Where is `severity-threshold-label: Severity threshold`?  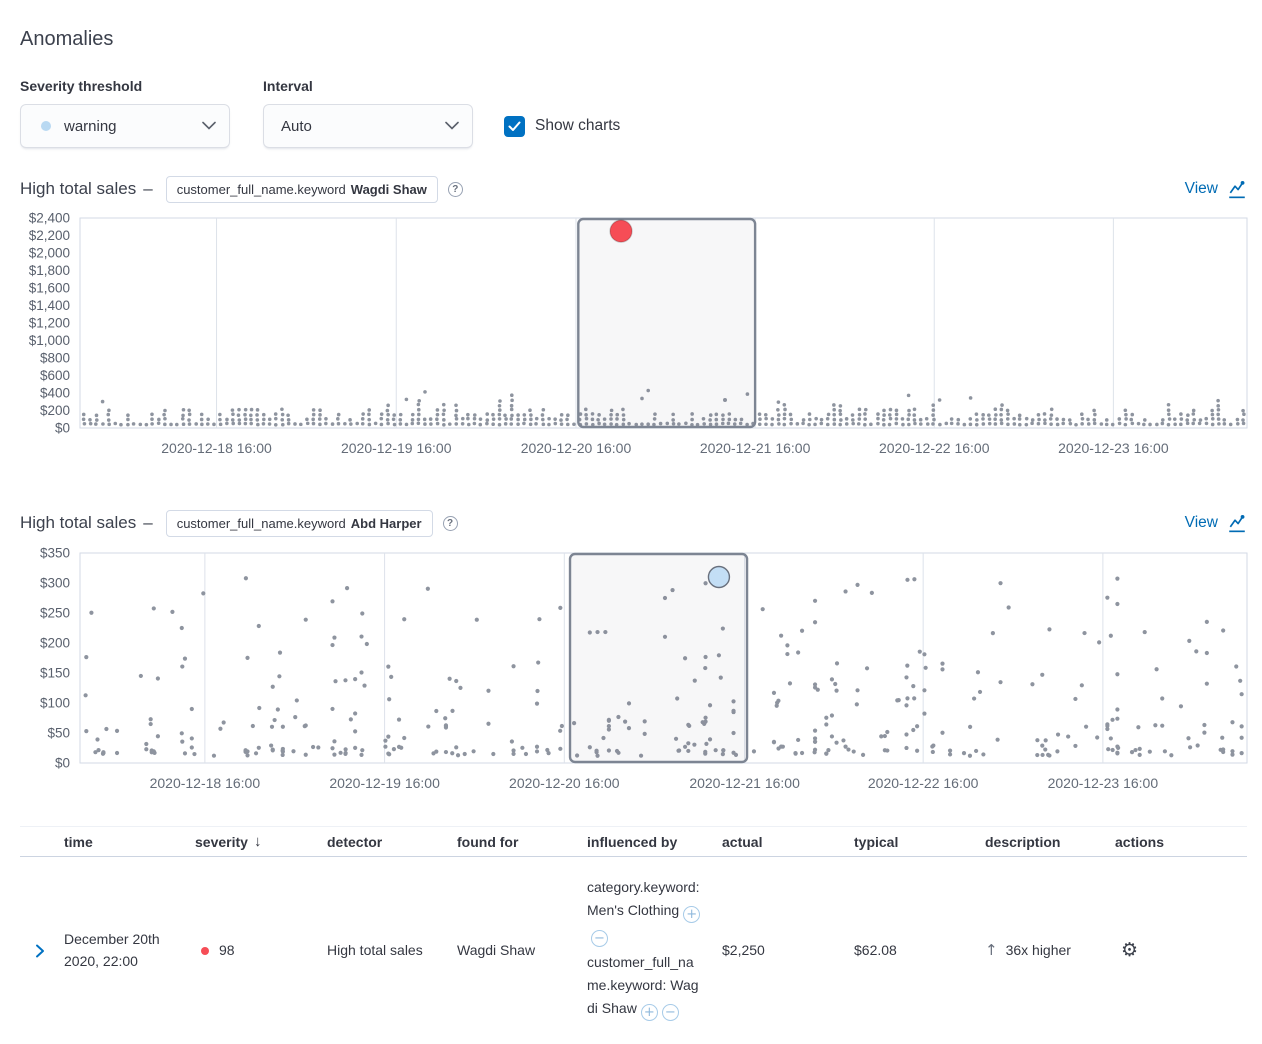
severity-threshold-label: Severity threshold is located at coordinates (81, 86).